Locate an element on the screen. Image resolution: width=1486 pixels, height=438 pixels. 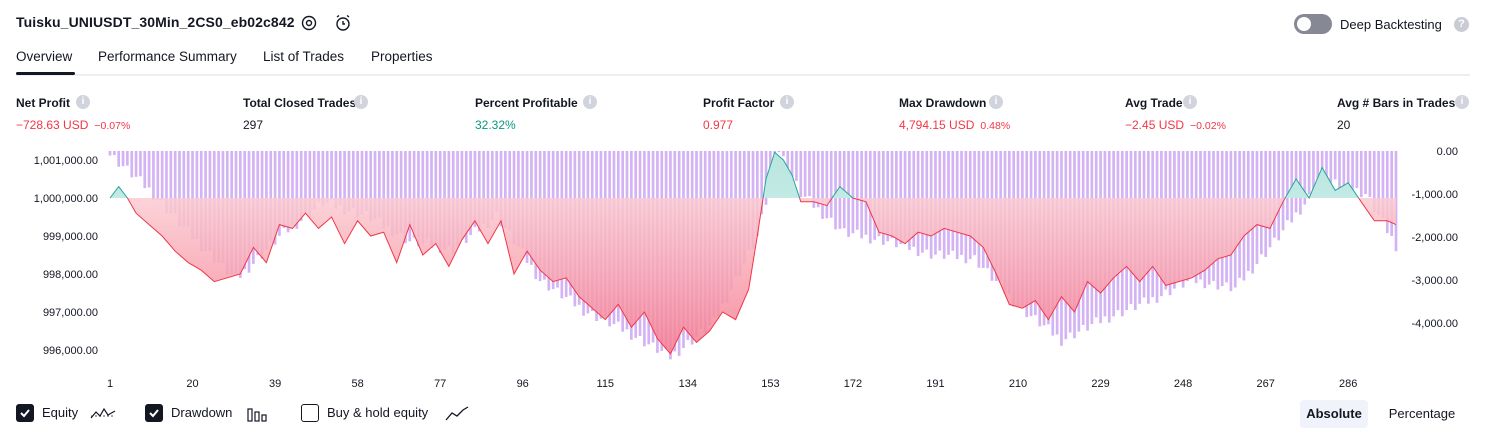
left-axis-tick-label: 996,000.00 is located at coordinates (70, 351).